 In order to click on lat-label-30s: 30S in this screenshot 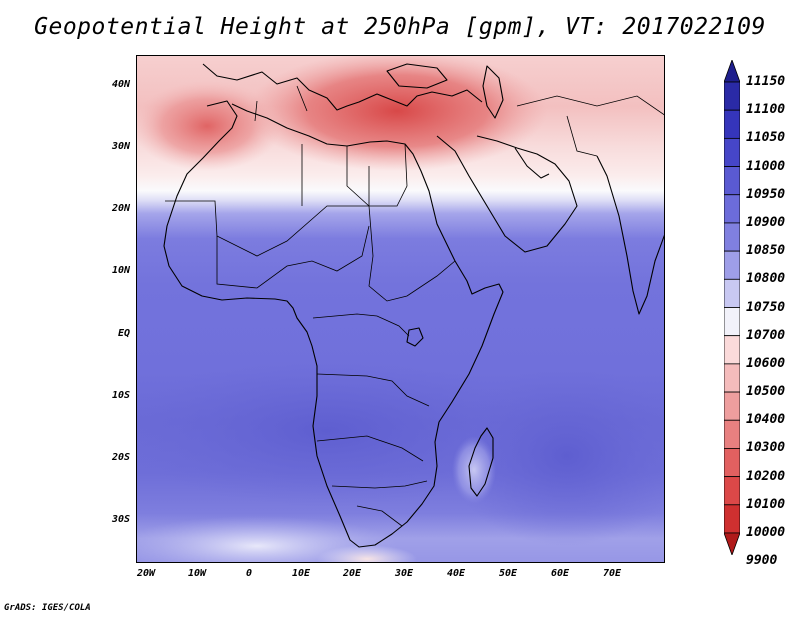, I will do `click(120, 519)`.